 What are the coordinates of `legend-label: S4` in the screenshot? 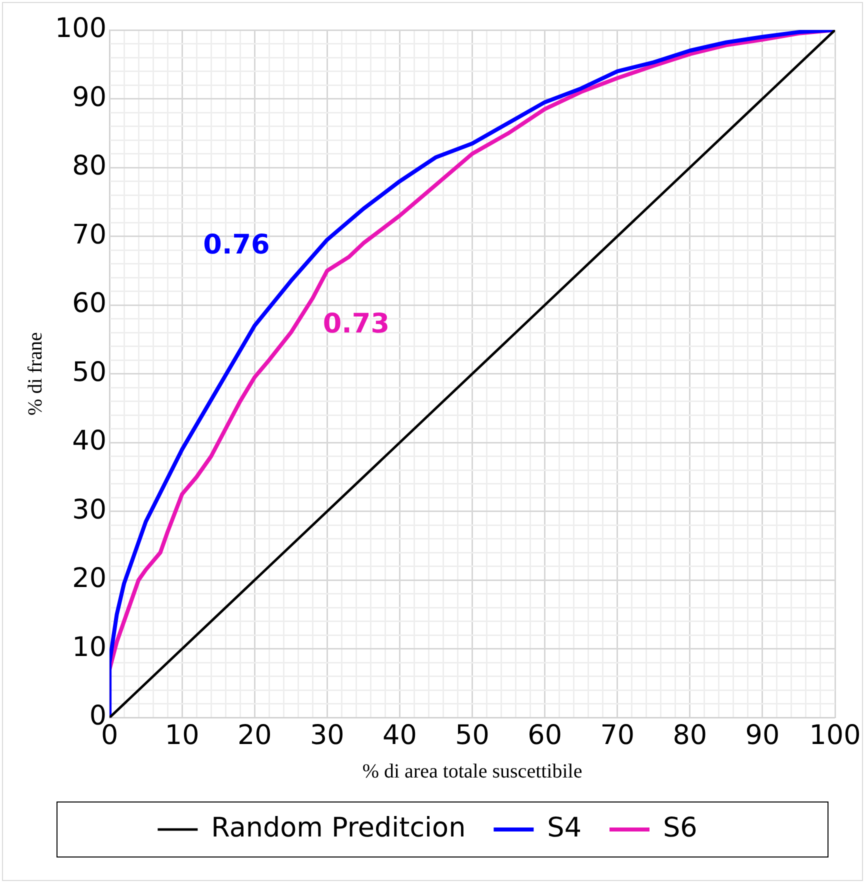 It's located at (564, 828).